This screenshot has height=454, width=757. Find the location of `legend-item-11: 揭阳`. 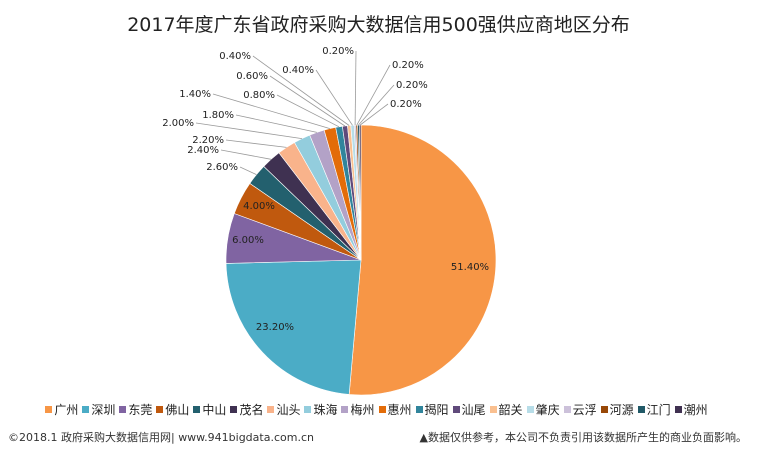

legend-item-11: 揭阳 is located at coordinates (432, 409).